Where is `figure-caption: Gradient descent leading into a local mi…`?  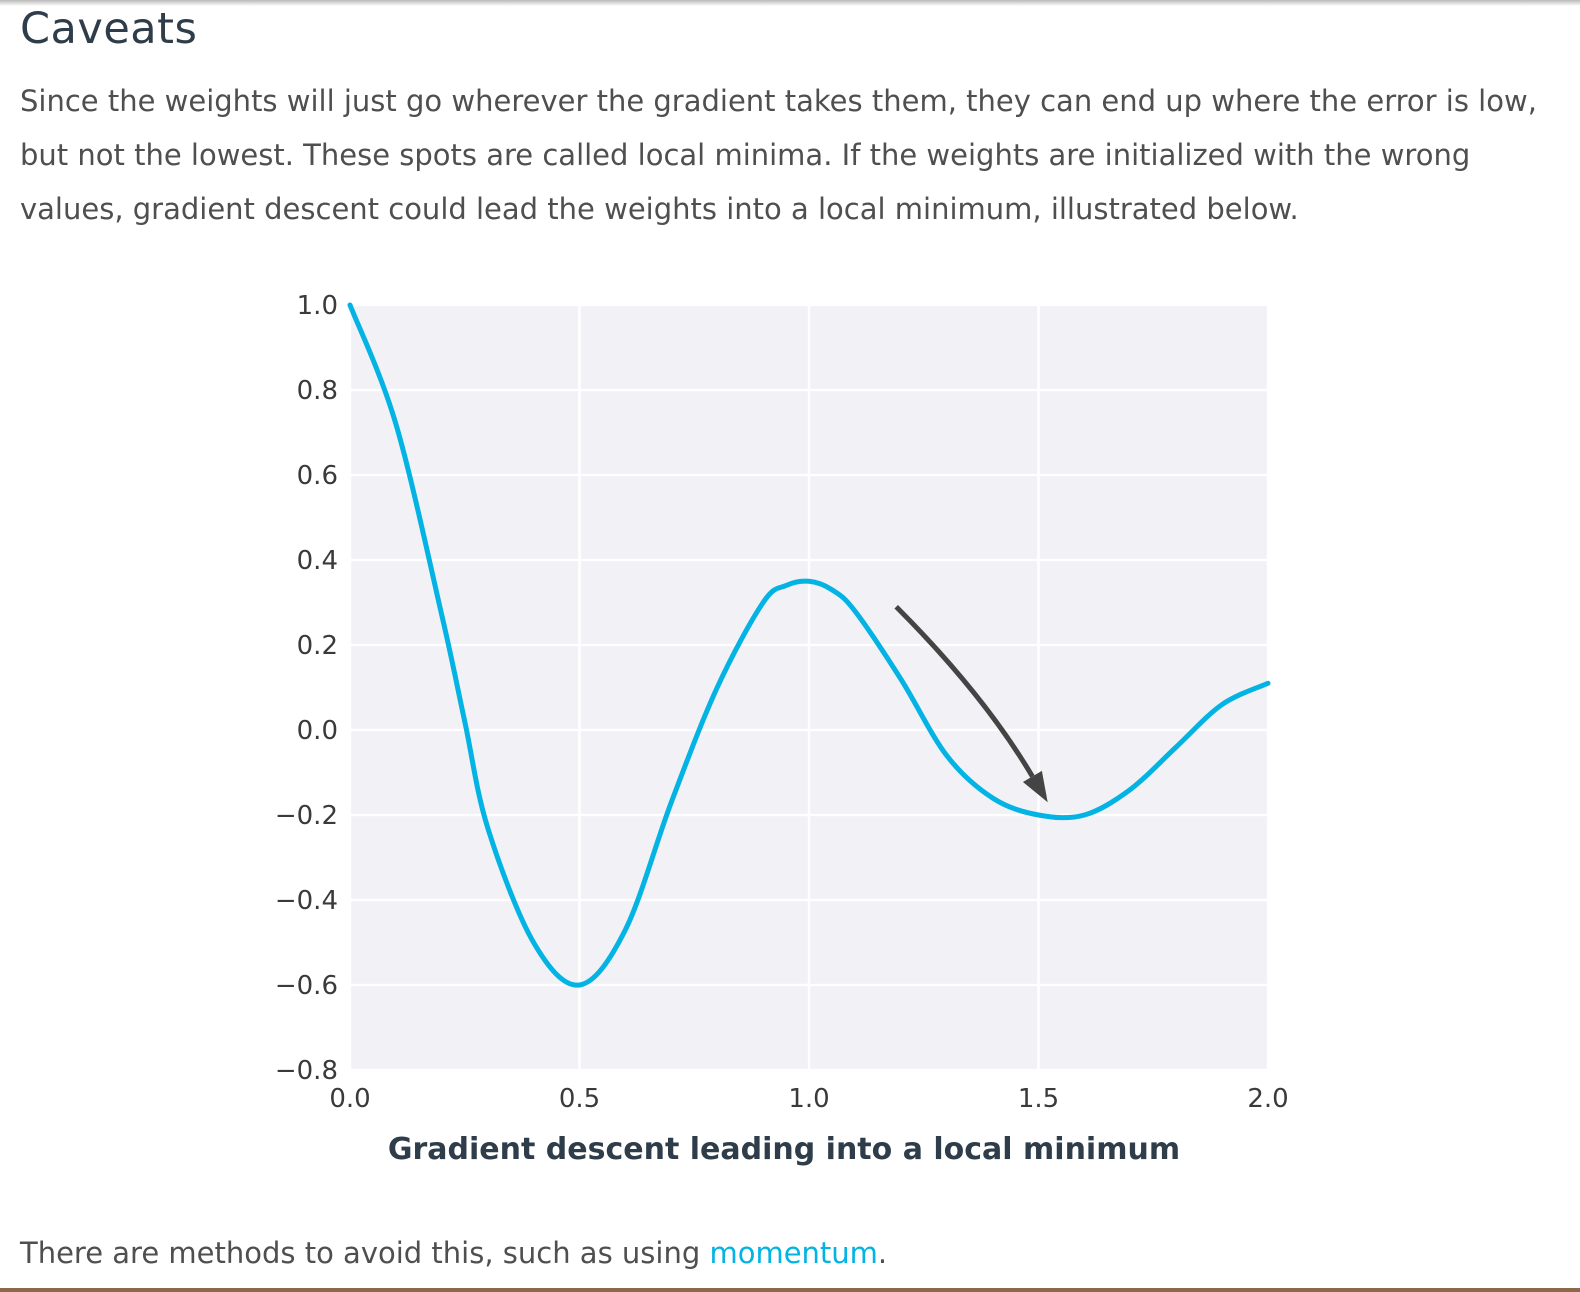 figure-caption: Gradient descent leading into a local mi… is located at coordinates (784, 1149).